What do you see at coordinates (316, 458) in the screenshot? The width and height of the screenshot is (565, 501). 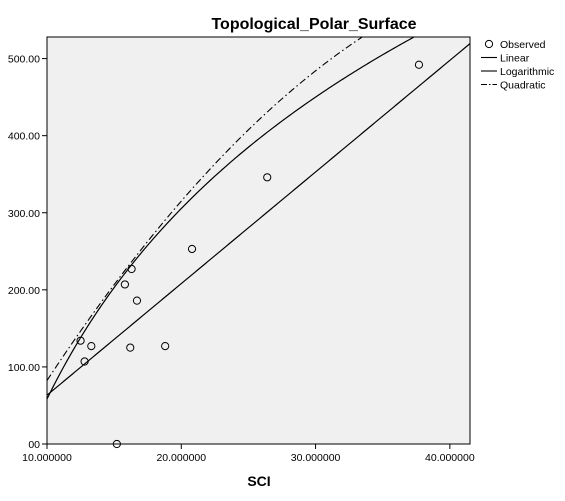 I see `x-tick-label: 30.000000` at bounding box center [316, 458].